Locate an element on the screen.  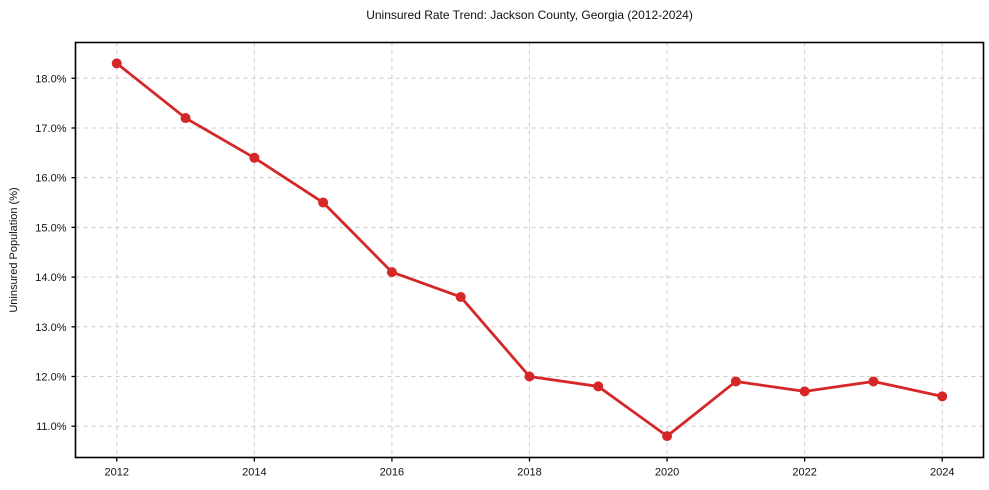
x-tick-label: 2012 is located at coordinates (117, 473).